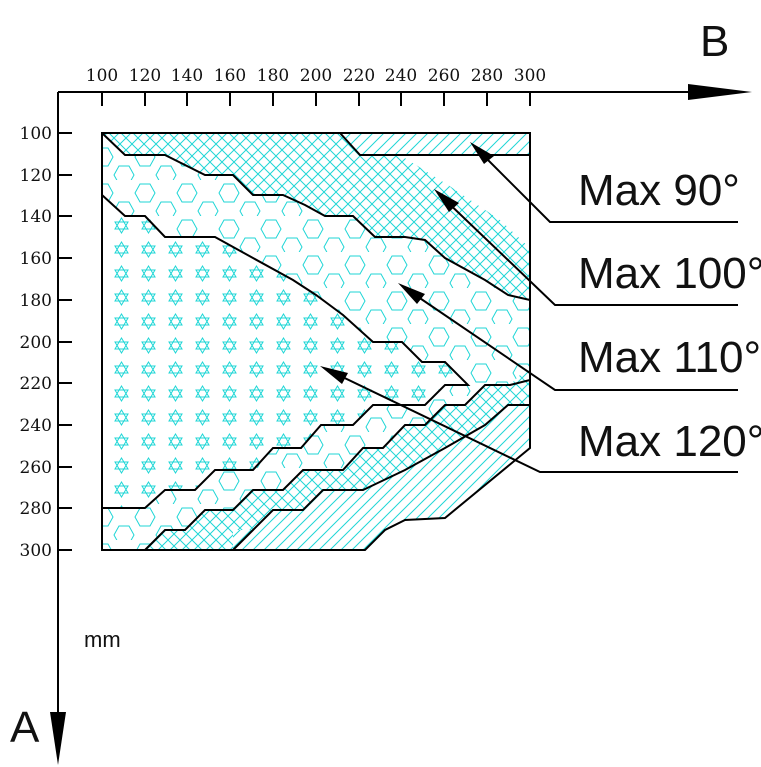  I want to click on boundary-110-100-lower, so click(337, 465).